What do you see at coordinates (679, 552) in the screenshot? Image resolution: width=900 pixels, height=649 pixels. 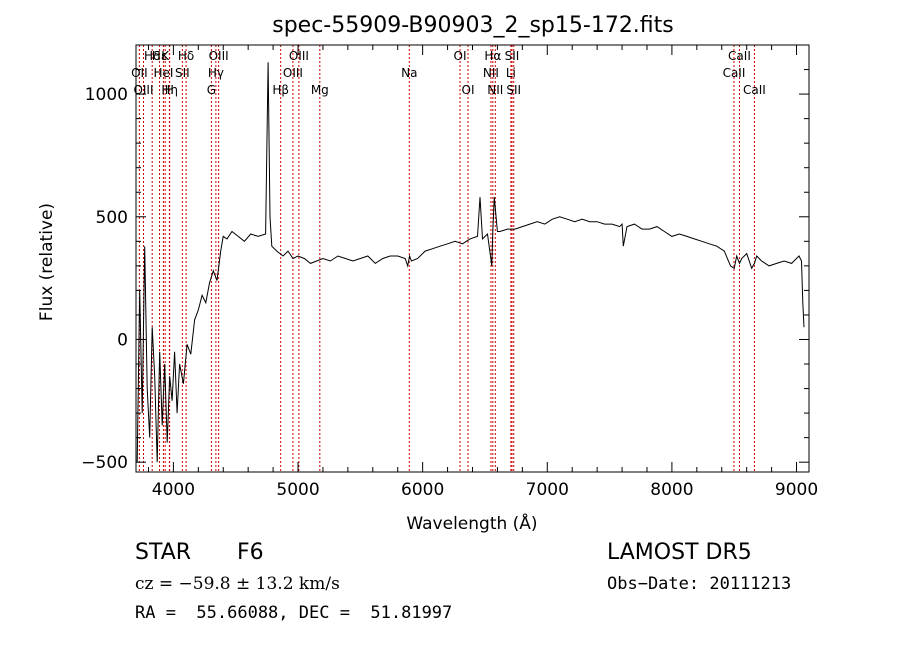 I see `survey-name: LAMOST DR5` at bounding box center [679, 552].